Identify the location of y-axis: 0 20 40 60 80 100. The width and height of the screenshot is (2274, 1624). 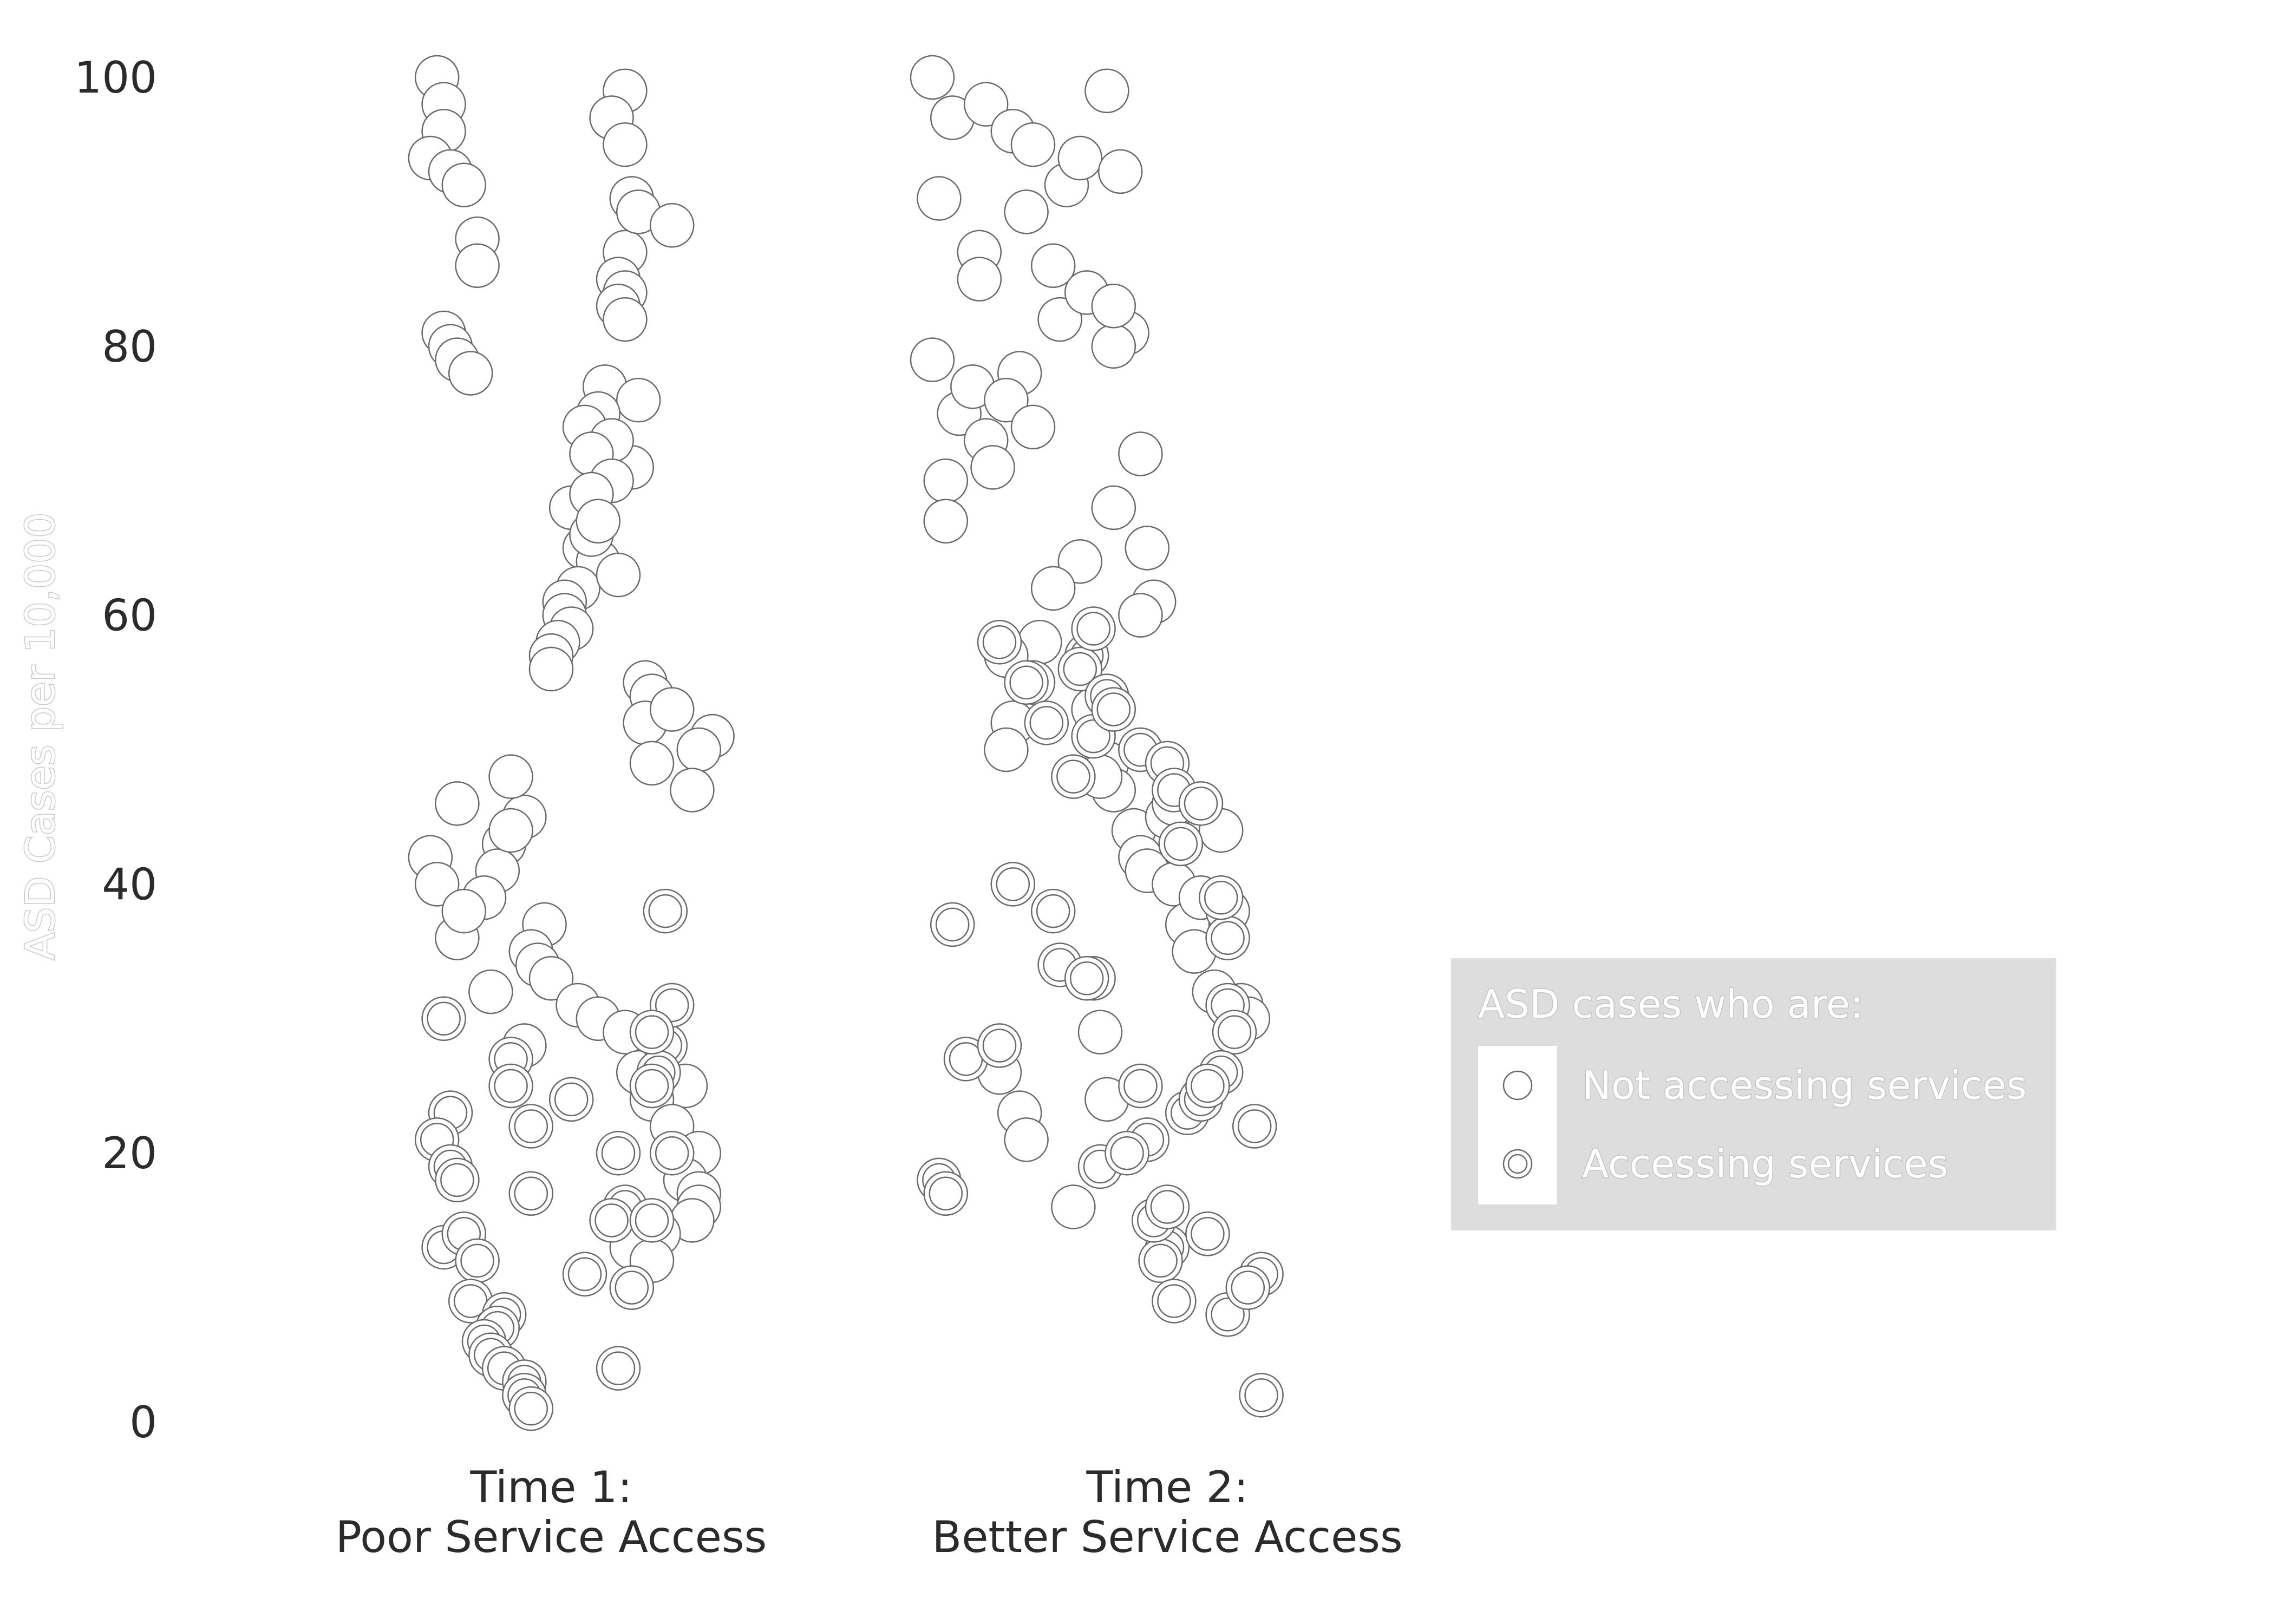
(116, 750).